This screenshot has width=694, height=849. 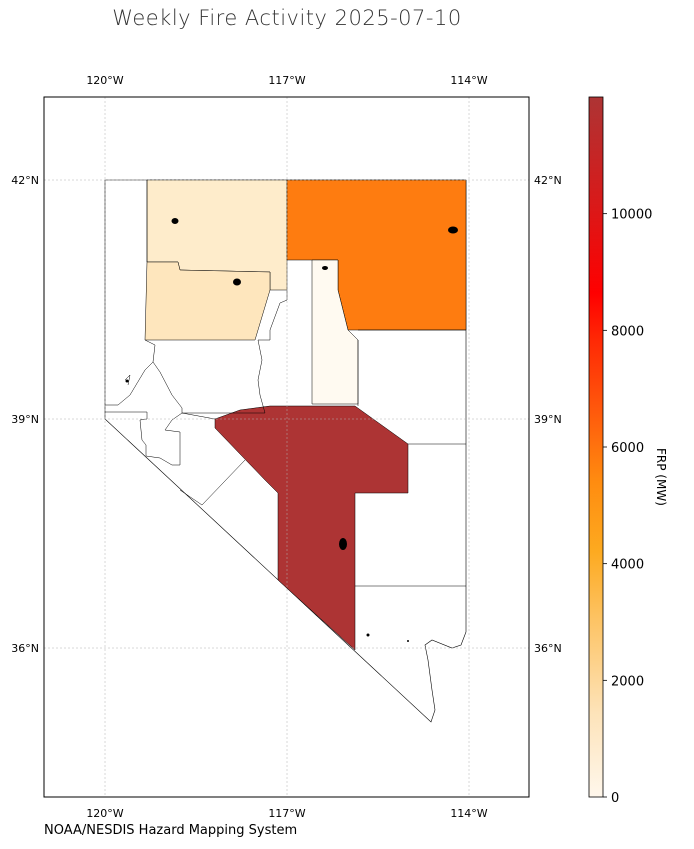 What do you see at coordinates (287, 18) in the screenshot?
I see `map-title: Weekly Fire Activity 2025-07-10` at bounding box center [287, 18].